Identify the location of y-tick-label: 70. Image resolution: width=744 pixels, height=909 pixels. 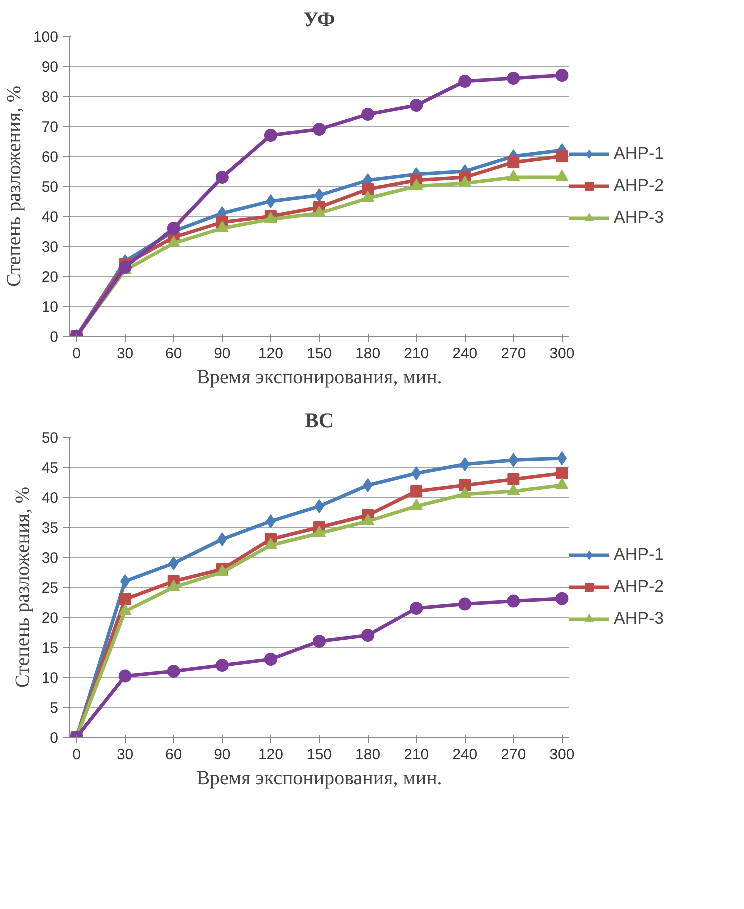
(50, 127).